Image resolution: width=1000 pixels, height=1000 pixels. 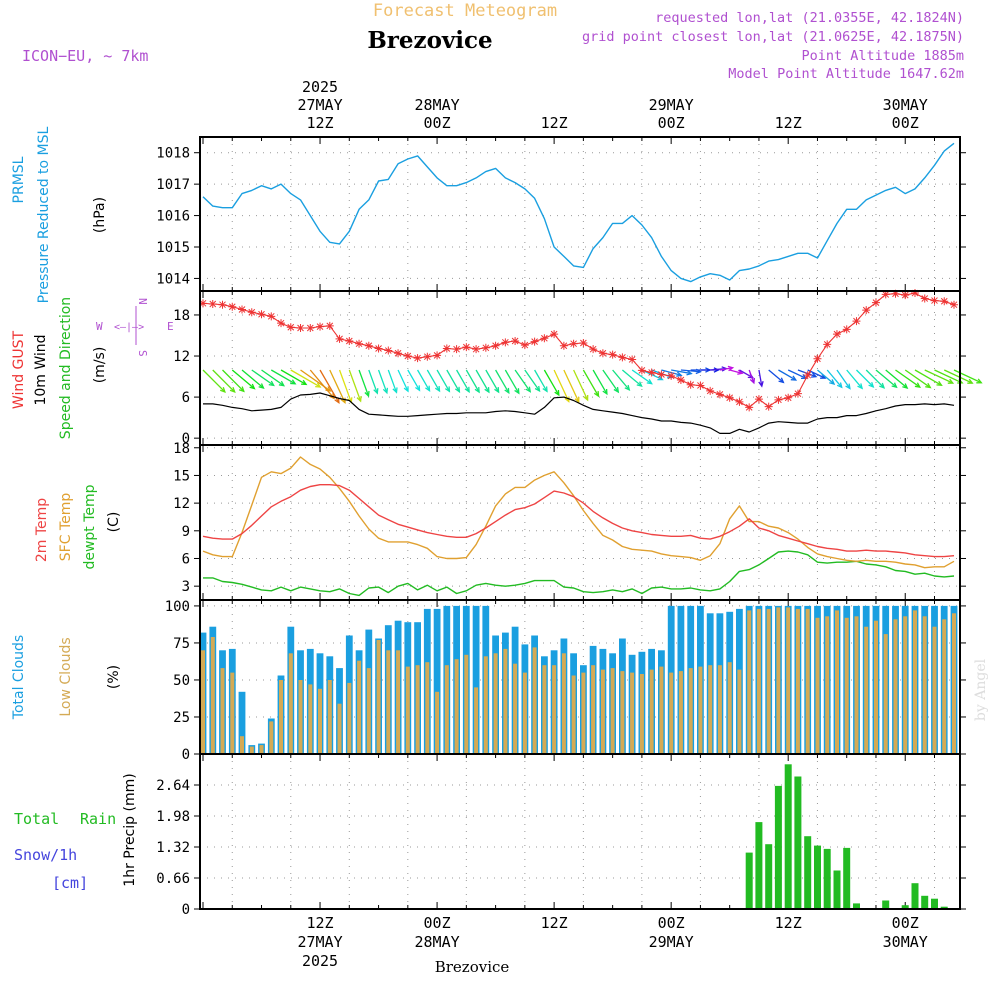 What do you see at coordinates (671, 123) in the screenshot?
I see `top-time-label: 00Z` at bounding box center [671, 123].